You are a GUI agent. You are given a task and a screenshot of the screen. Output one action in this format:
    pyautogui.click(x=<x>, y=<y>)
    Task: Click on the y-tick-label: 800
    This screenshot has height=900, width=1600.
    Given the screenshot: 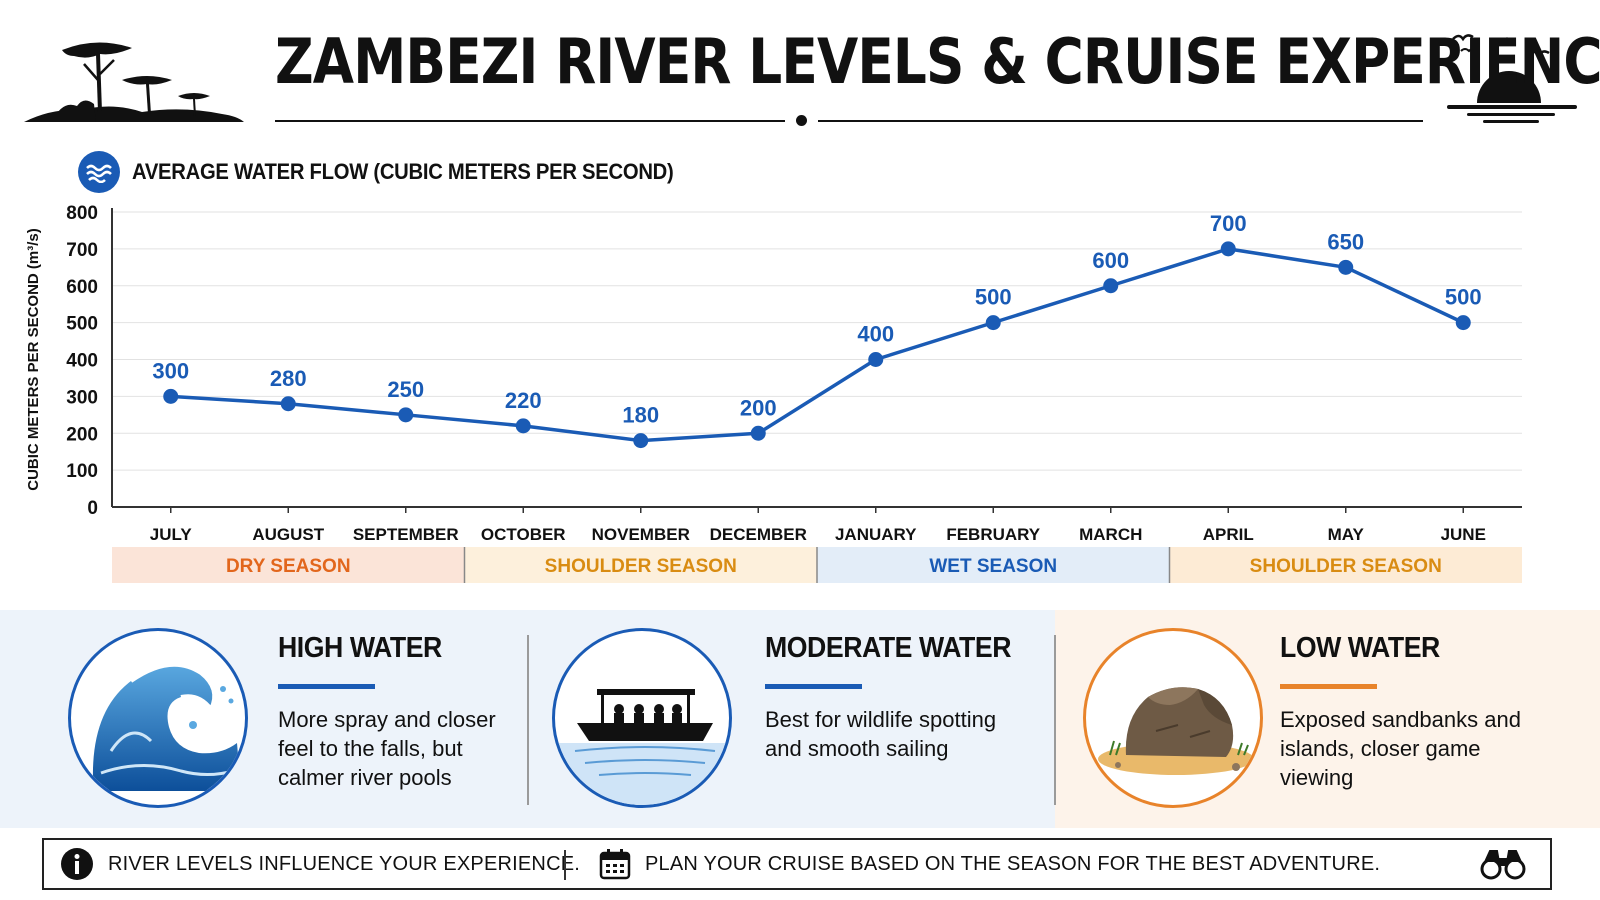 What is the action you would take?
    pyautogui.click(x=82, y=213)
    